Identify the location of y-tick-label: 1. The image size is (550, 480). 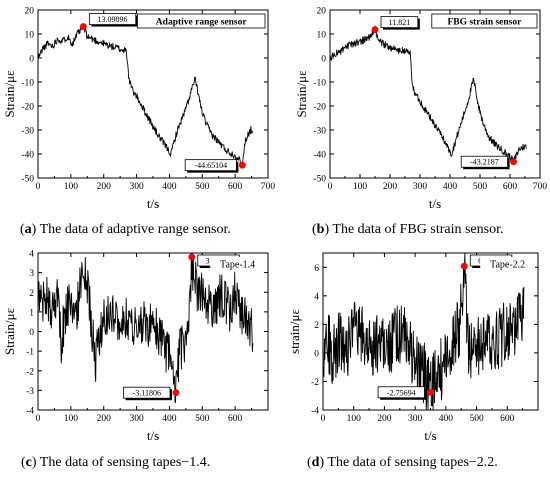
(31, 313).